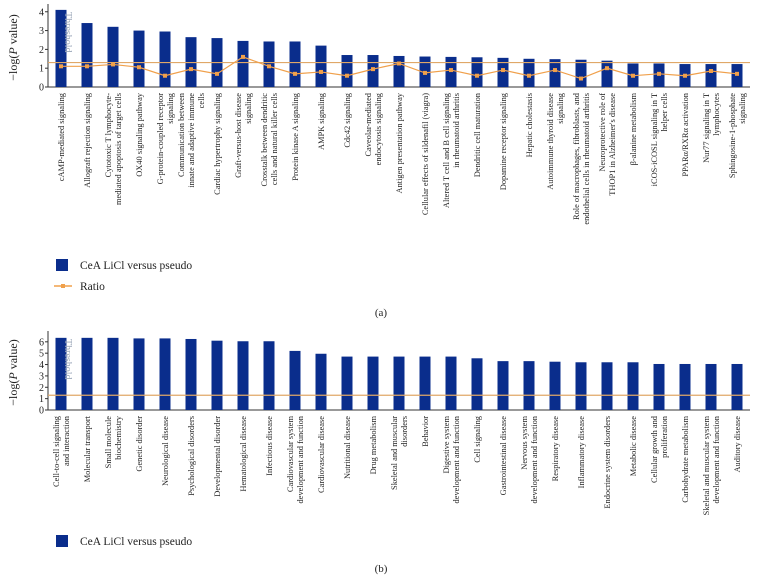  What do you see at coordinates (633, 446) in the screenshot?
I see `category-label-23: Metabolic disease` at bounding box center [633, 446].